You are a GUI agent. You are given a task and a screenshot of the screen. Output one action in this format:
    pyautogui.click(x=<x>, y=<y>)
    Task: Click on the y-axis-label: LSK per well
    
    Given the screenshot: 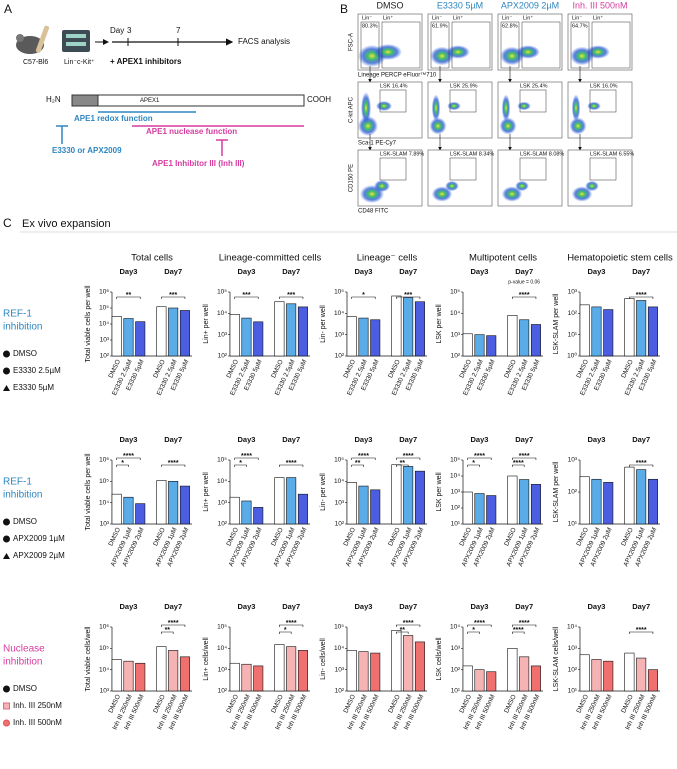 What is the action you would take?
    pyautogui.click(x=439, y=324)
    